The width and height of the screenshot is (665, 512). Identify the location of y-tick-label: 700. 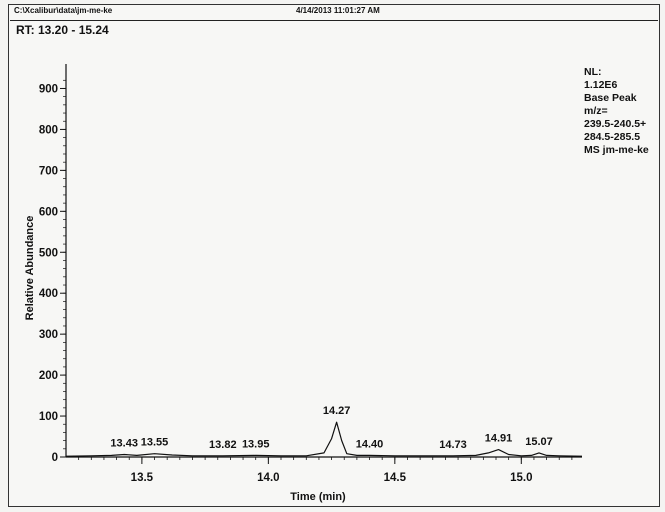
(48, 171).